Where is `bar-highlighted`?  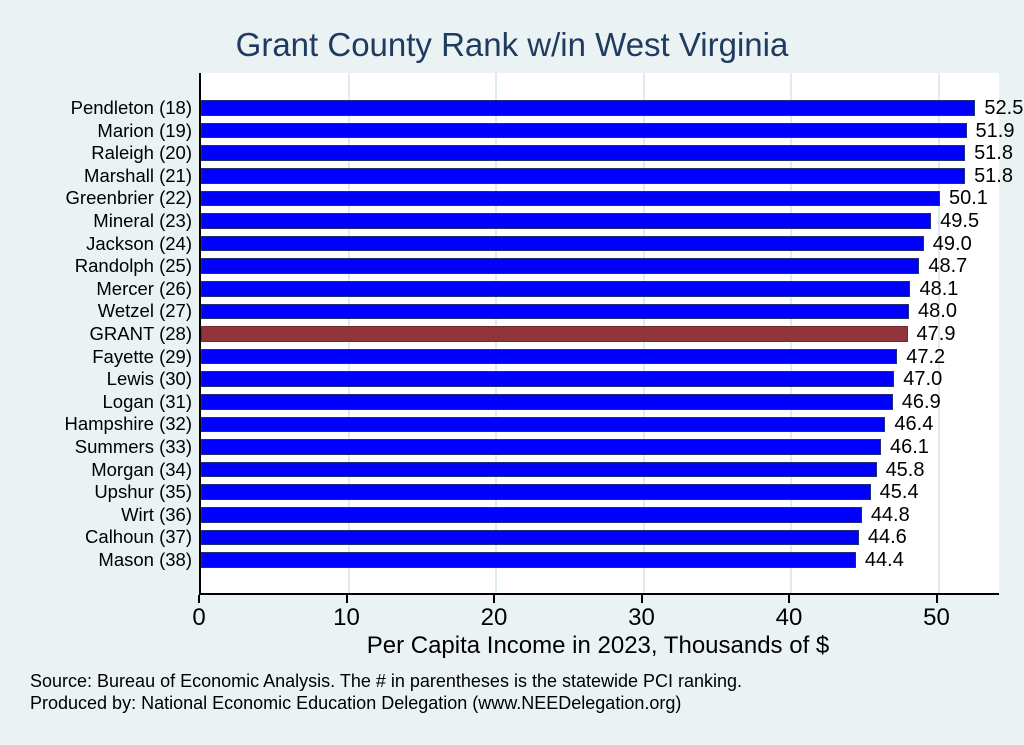 bar-highlighted is located at coordinates (554, 334).